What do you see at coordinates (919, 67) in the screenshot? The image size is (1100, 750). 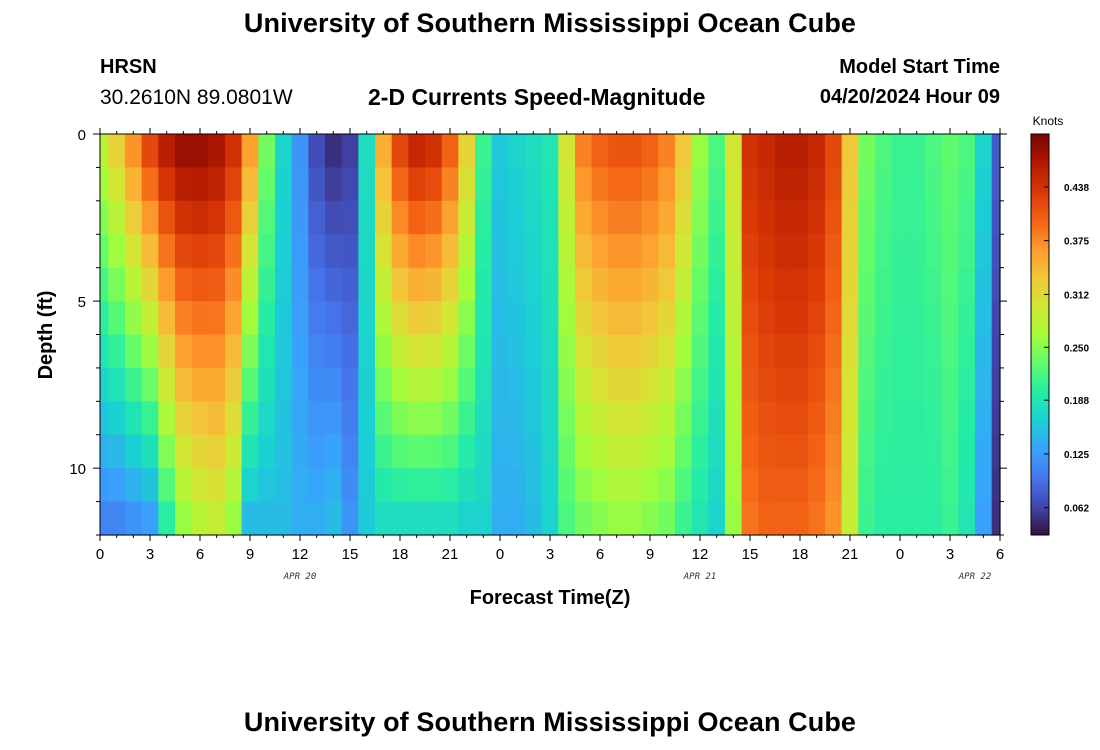 I see `model-start-label: Model Start Time` at bounding box center [919, 67].